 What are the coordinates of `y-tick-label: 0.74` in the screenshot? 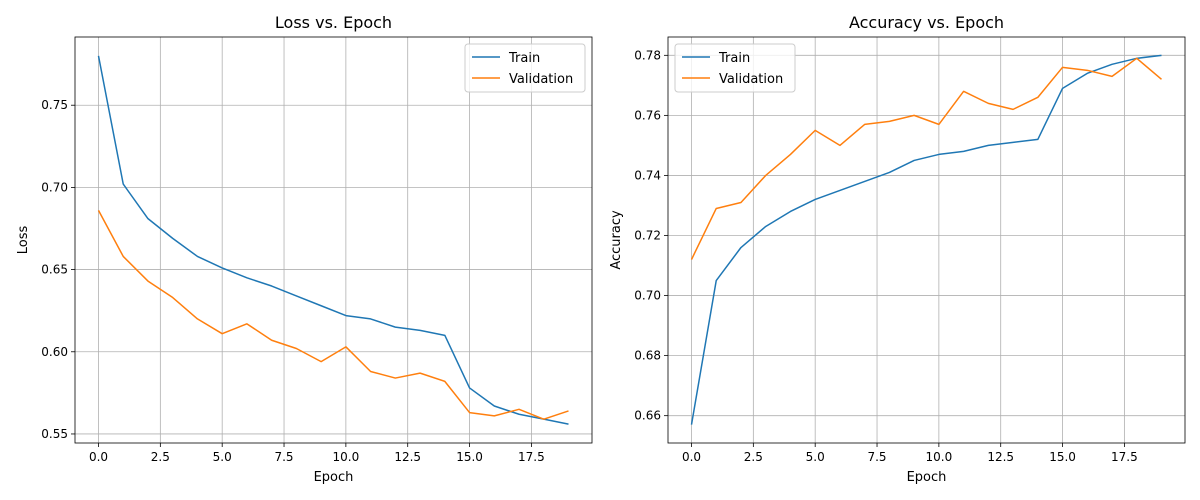 It's located at (647, 175).